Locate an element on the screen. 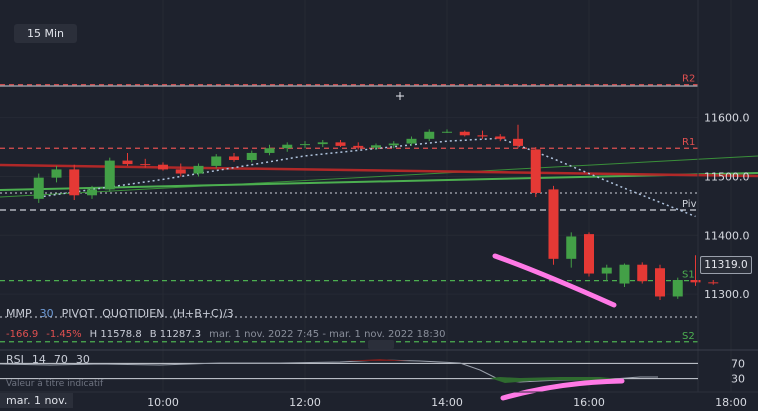 The width and height of the screenshot is (758, 411). pivot-level-label: R1 is located at coordinates (688, 142).